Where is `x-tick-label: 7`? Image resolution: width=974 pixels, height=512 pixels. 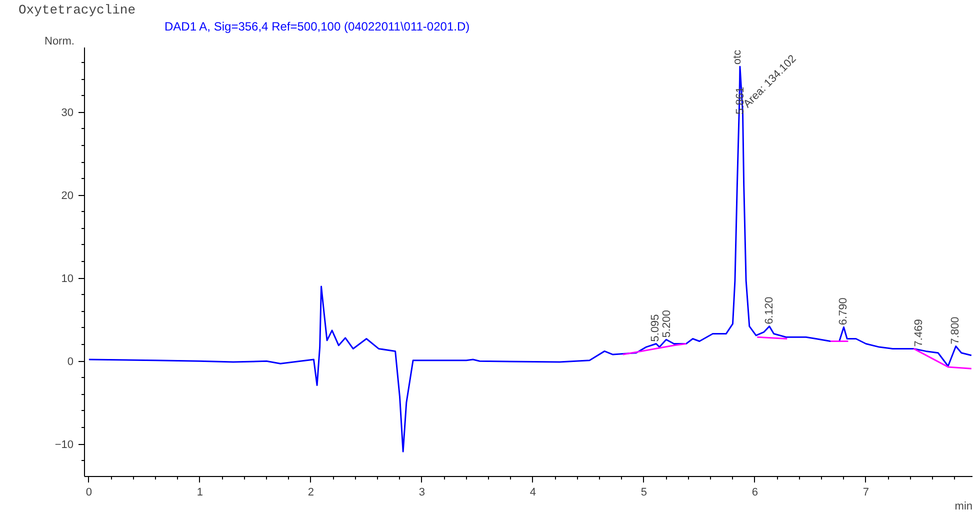
x-tick-label: 7 is located at coordinates (866, 492).